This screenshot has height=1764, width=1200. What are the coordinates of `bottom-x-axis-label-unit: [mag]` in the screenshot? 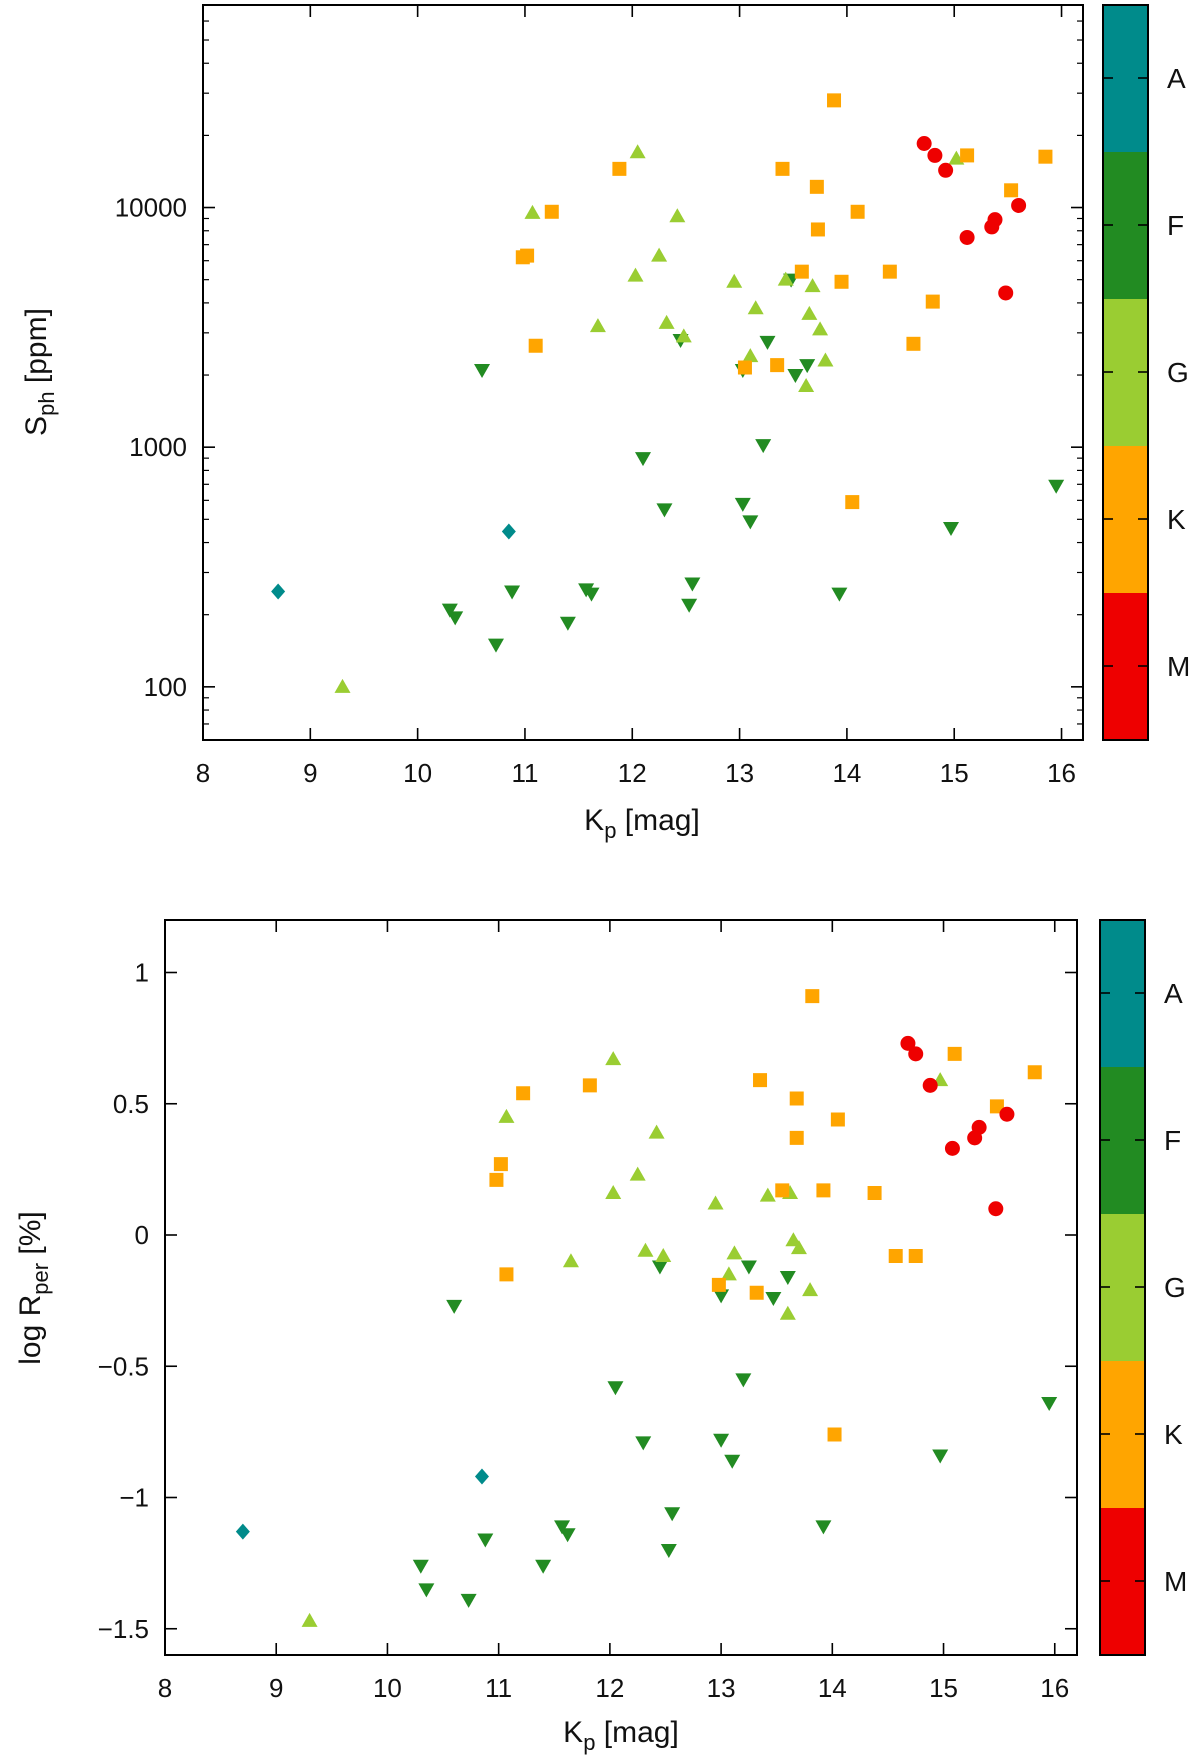 It's located at (636, 1732).